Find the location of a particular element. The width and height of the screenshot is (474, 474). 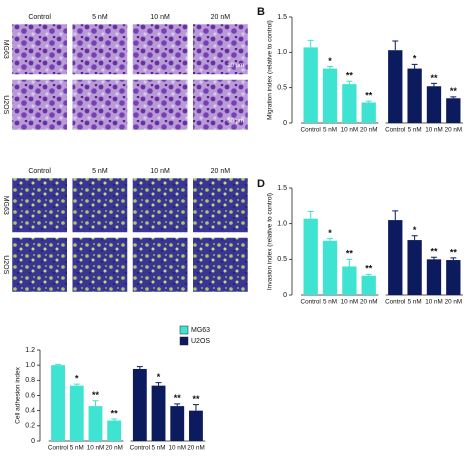

panel-label: B is located at coordinates (261, 12).